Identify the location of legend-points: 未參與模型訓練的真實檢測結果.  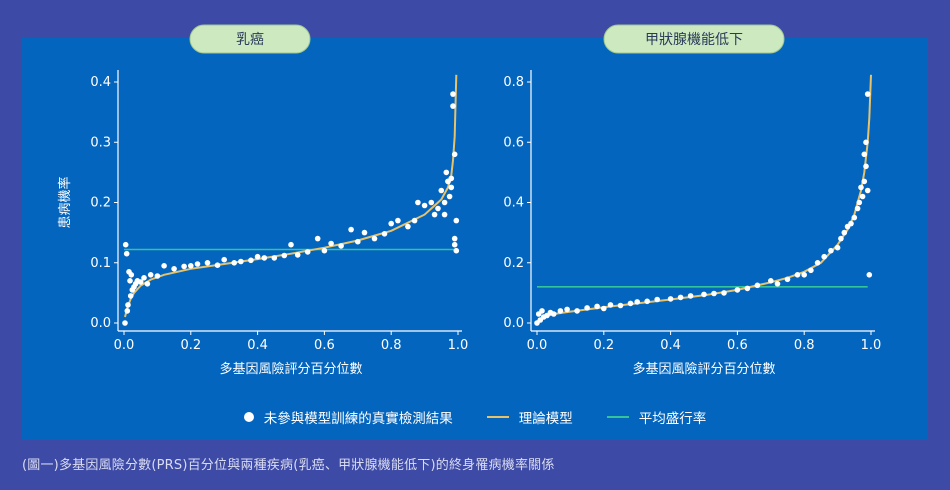
(348, 417).